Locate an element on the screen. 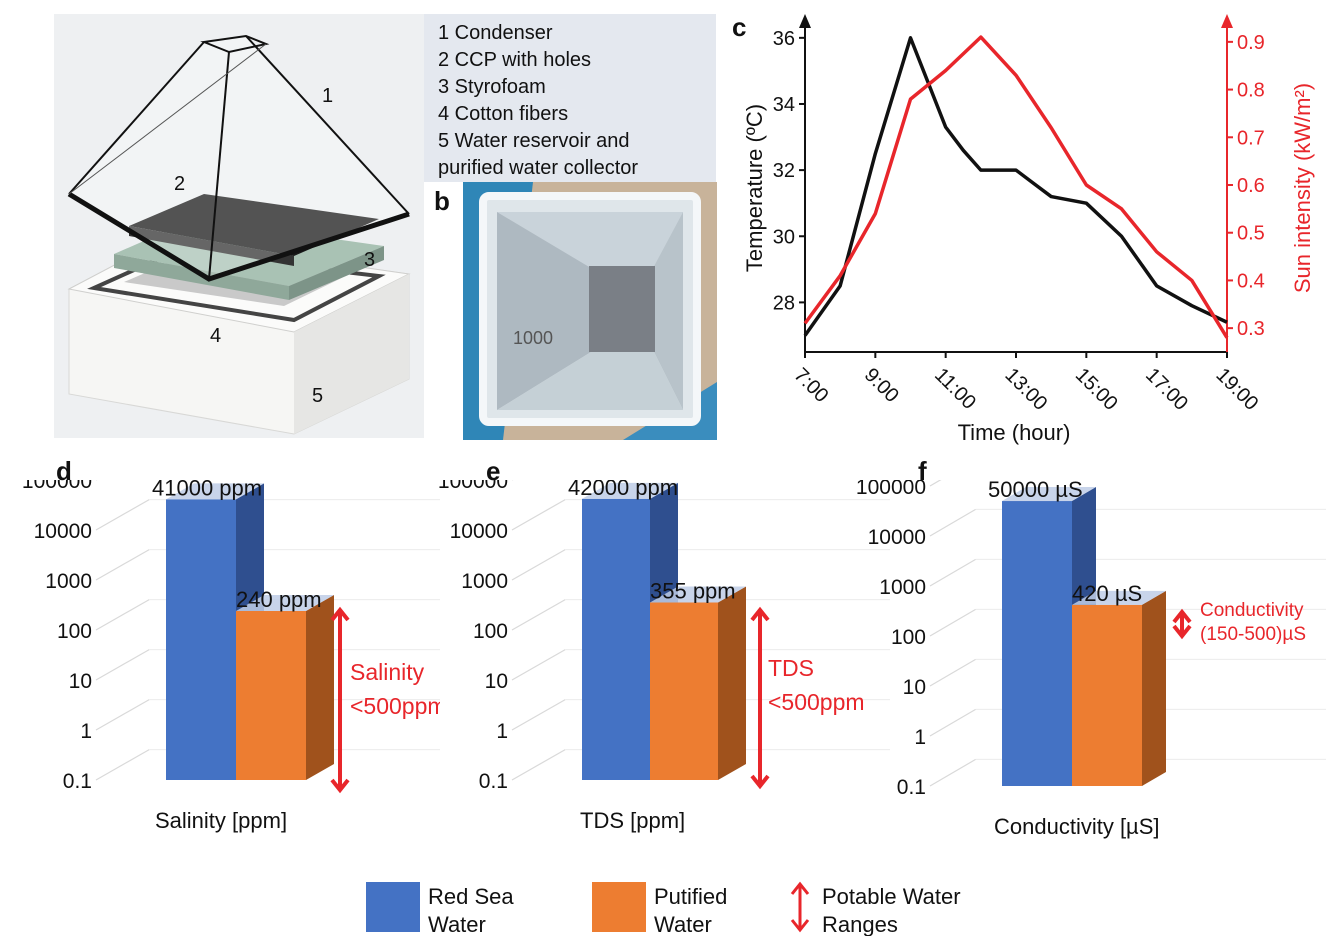 This screenshot has height=937, width=1326. c-x-tick-label: 11:00 is located at coordinates (955, 389).